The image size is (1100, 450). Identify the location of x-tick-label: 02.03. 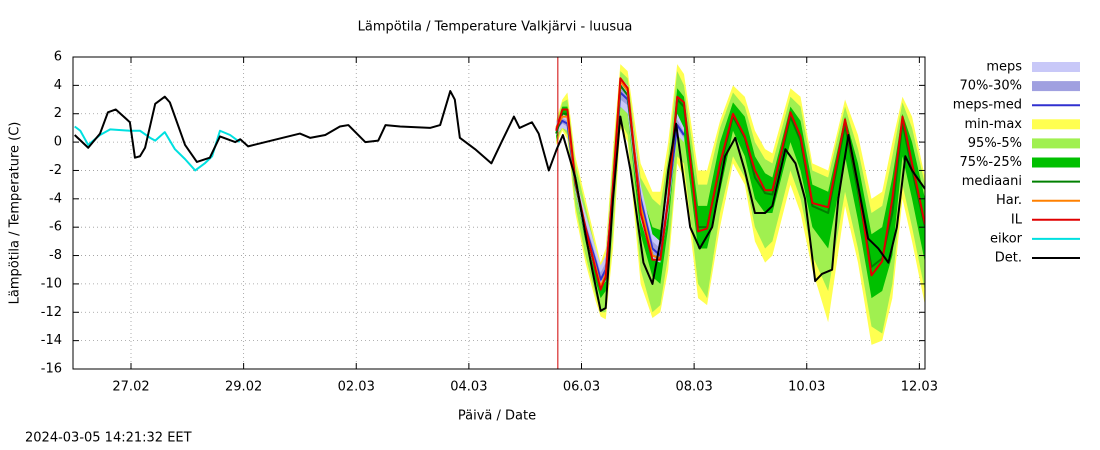
(356, 387).